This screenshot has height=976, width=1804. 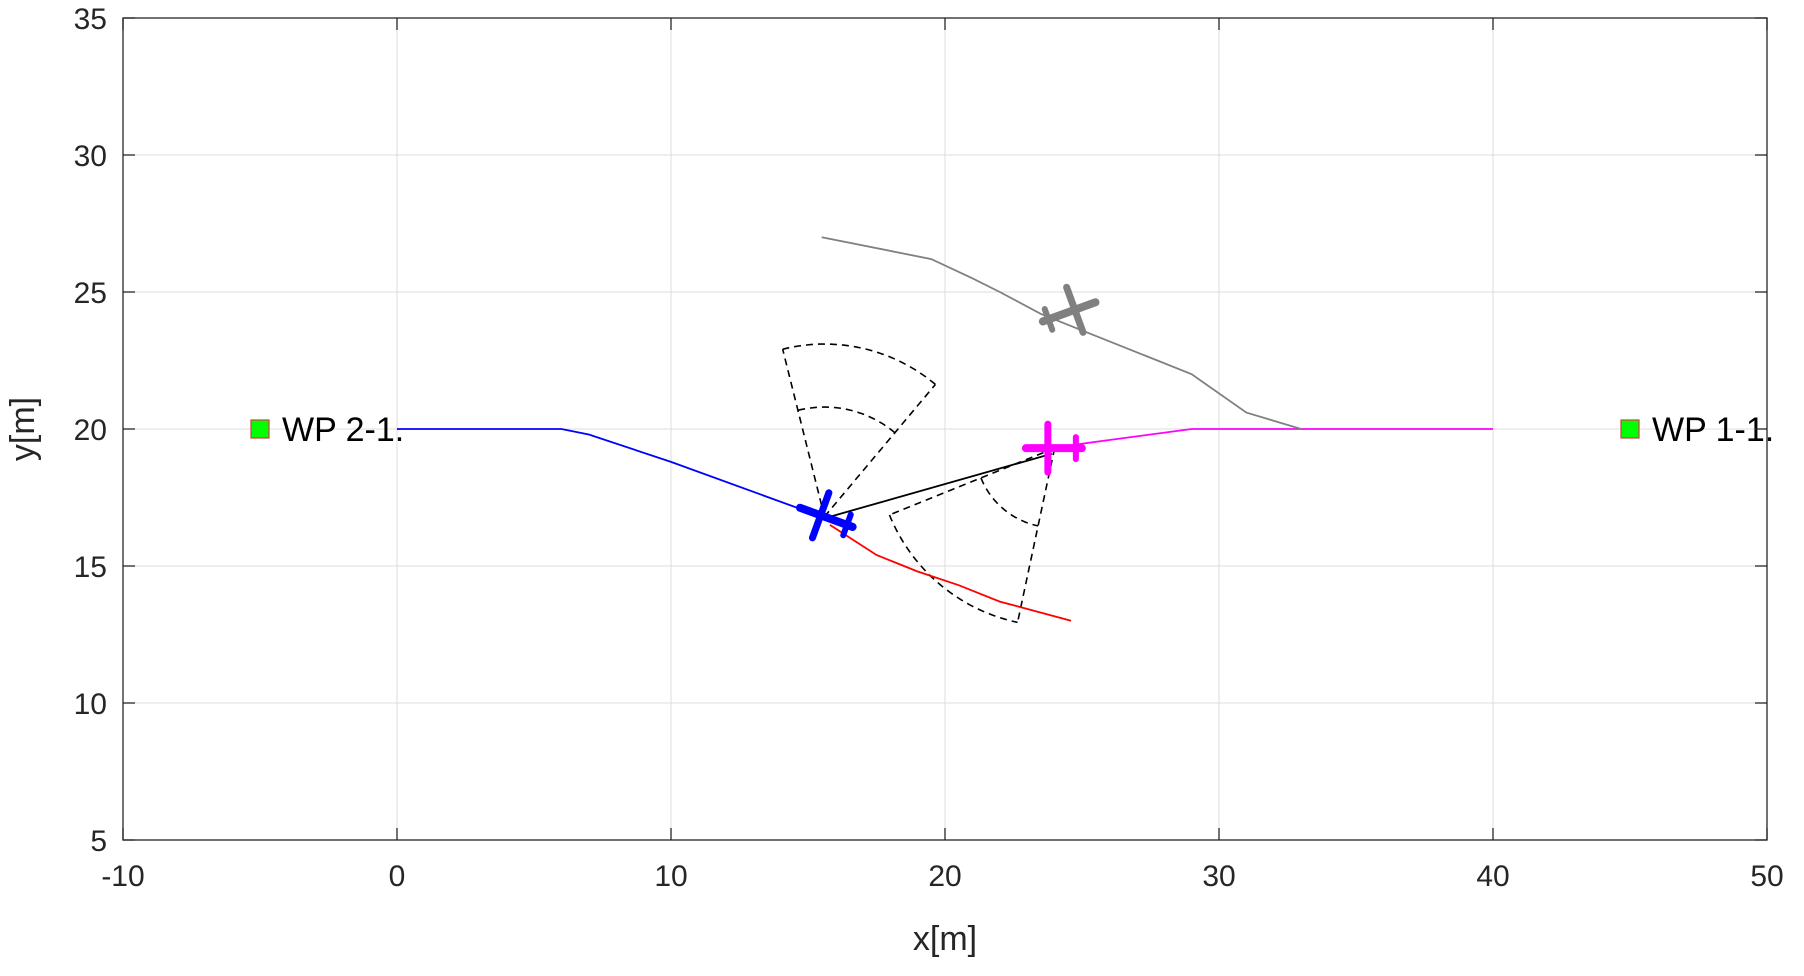 What do you see at coordinates (90, 567) in the screenshot?
I see `y-tick-label: 15` at bounding box center [90, 567].